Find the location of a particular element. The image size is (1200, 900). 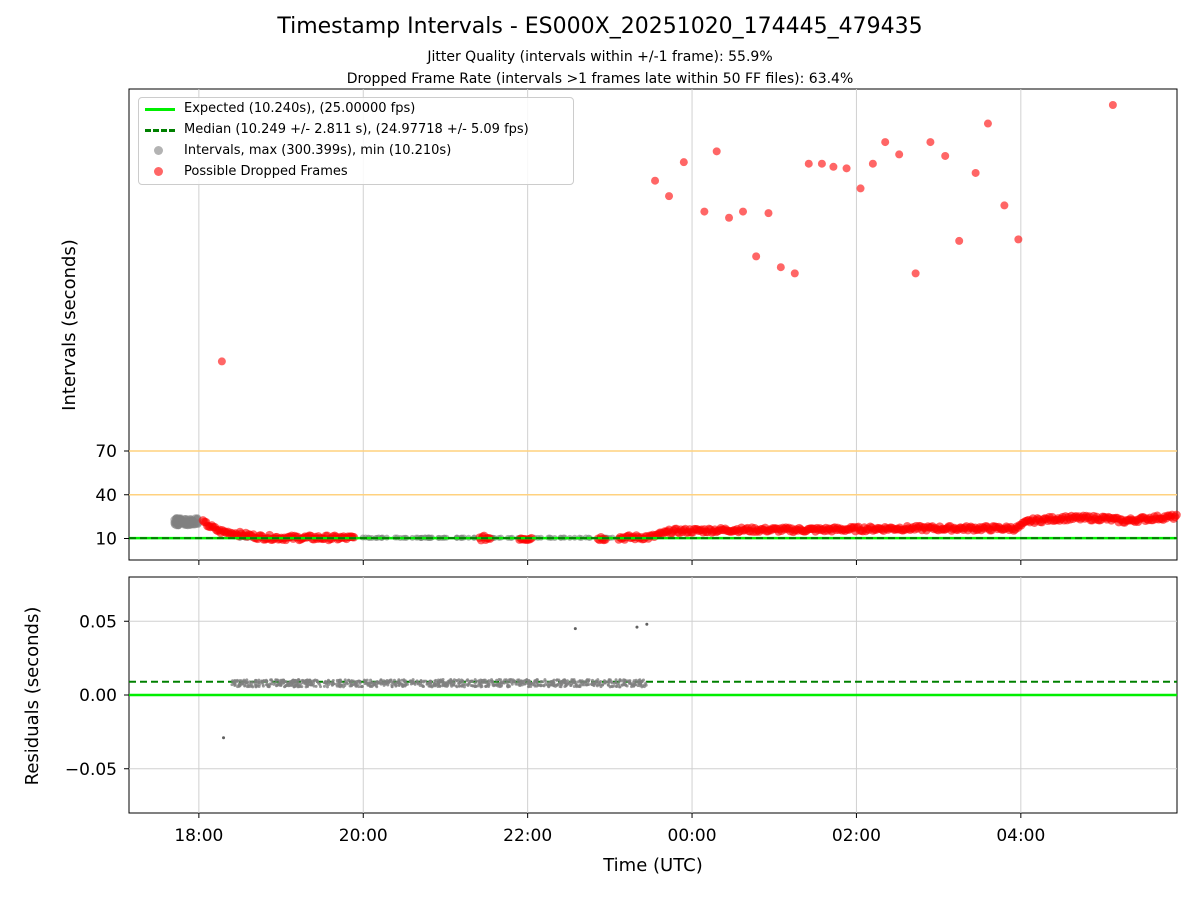

y-tick-label: 70 is located at coordinates (106, 452).